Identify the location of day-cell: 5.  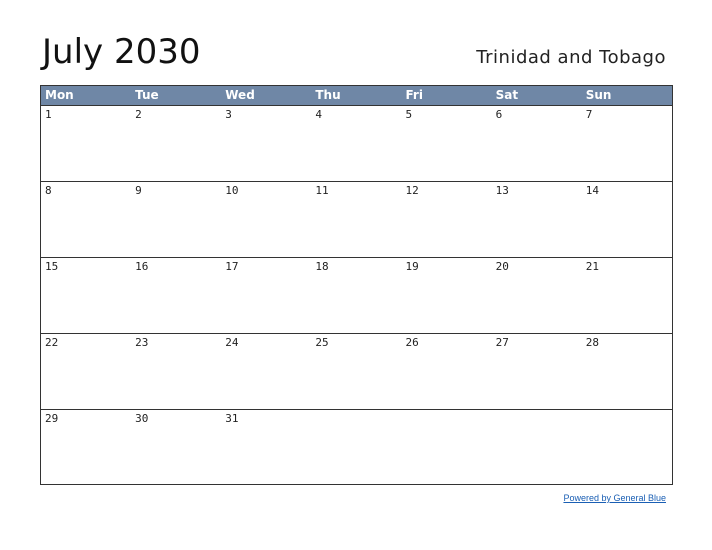
(409, 114).